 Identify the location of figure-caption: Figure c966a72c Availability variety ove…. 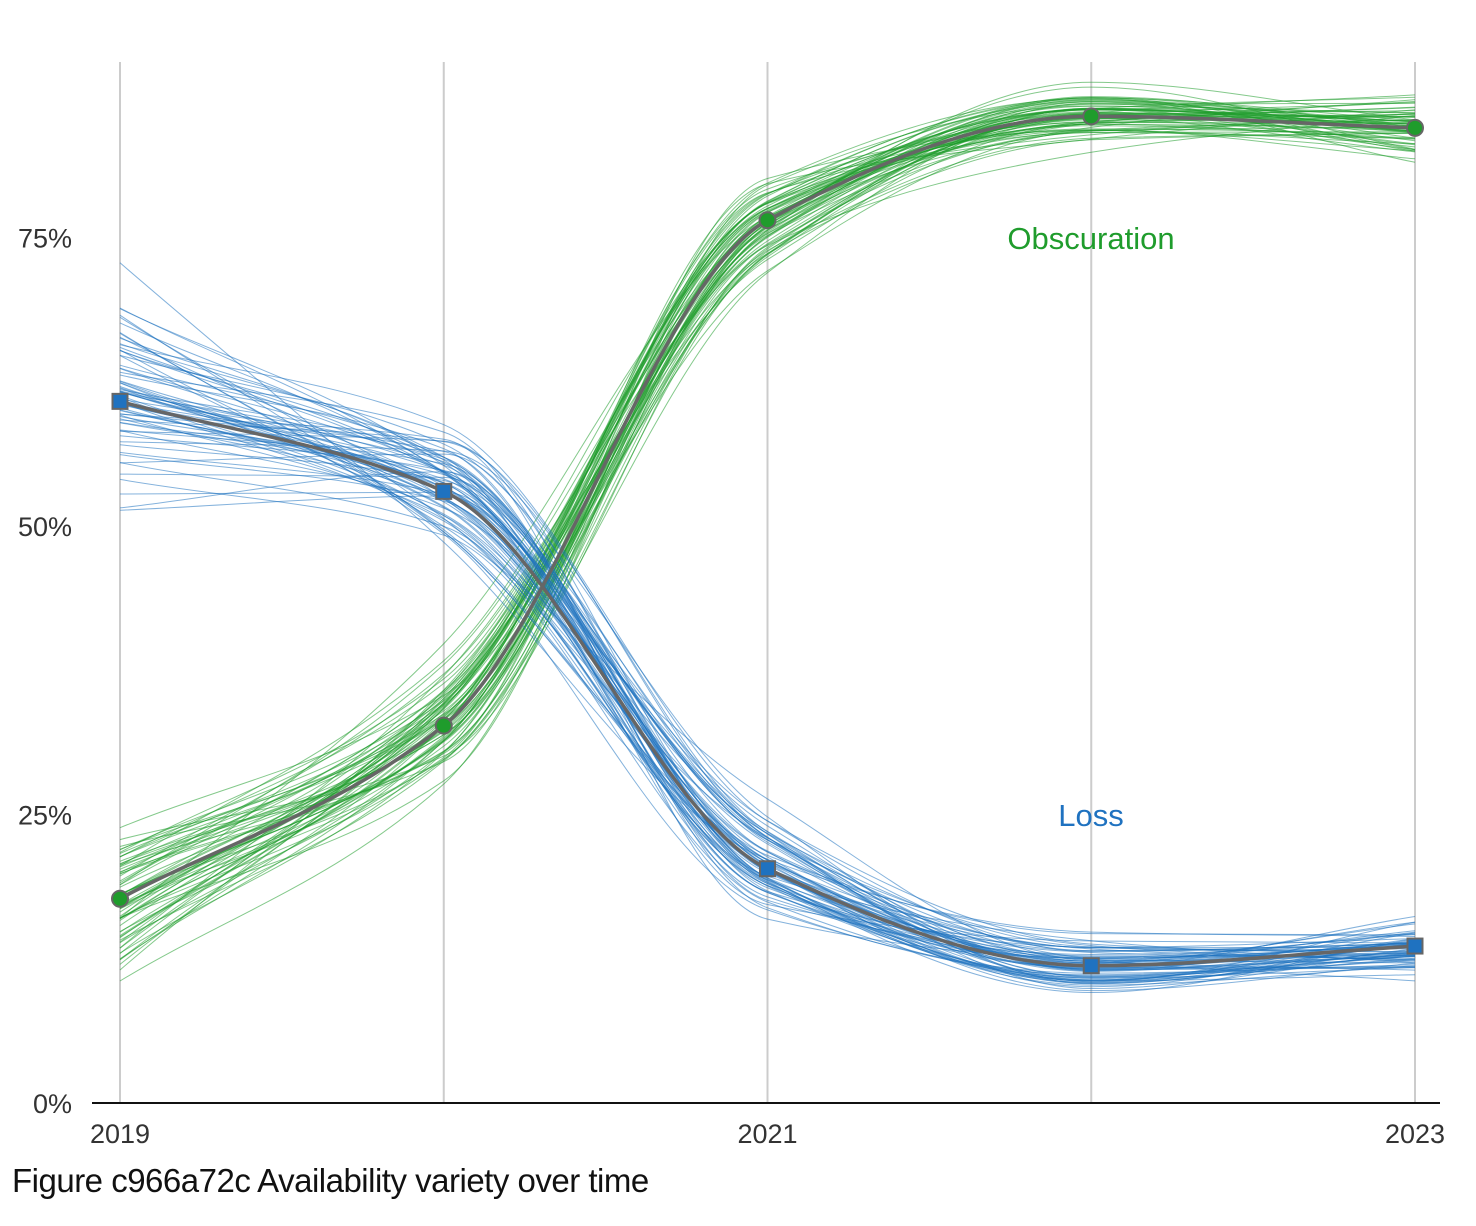
(330, 1180).